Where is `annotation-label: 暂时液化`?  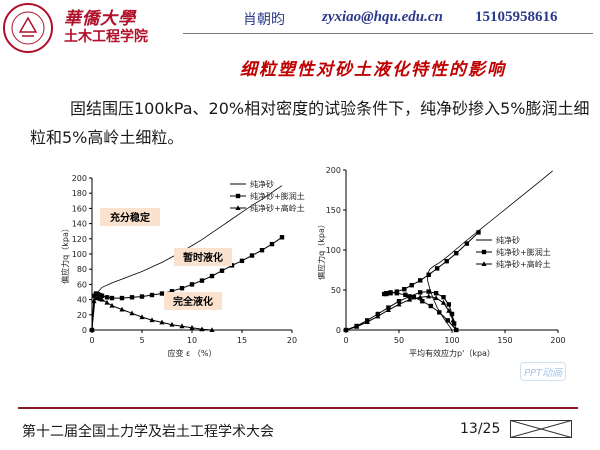
annotation-label: 暂时液化 is located at coordinates (203, 257).